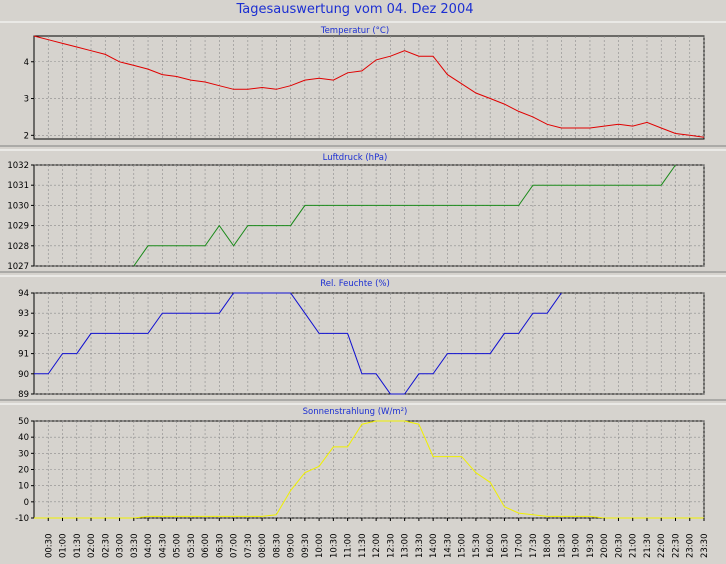 The height and width of the screenshot is (564, 726). I want to click on x-tick-label: 02:00, so click(92, 546).